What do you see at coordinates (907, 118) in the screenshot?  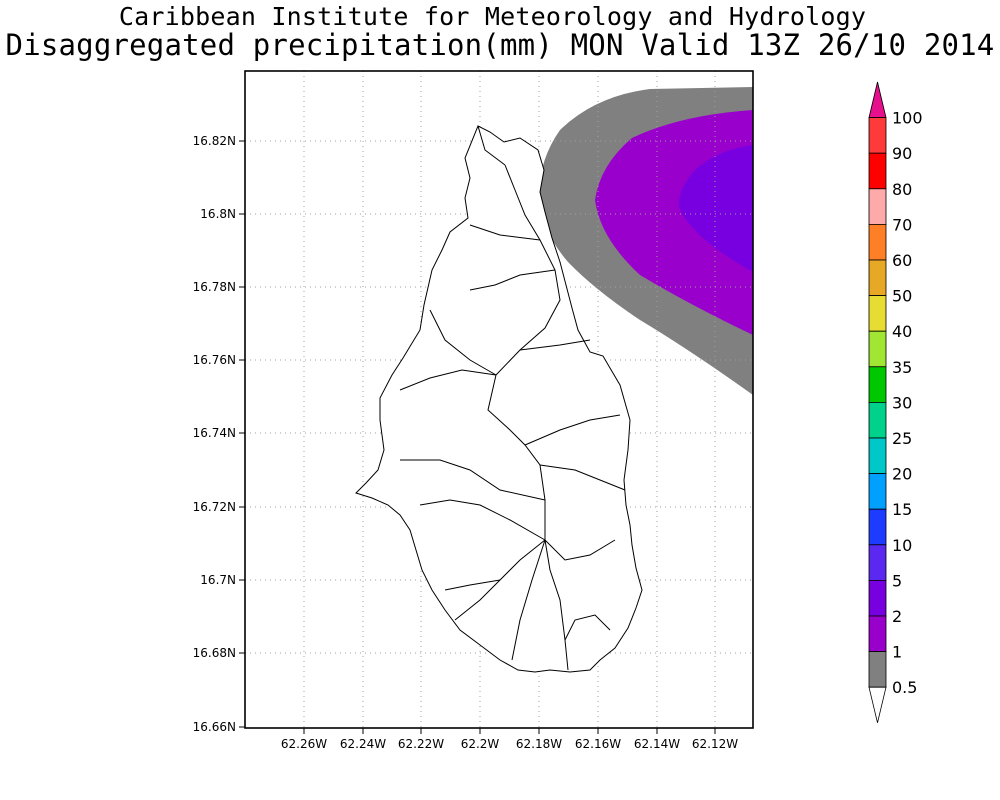 I see `colorbar-label: 100` at bounding box center [907, 118].